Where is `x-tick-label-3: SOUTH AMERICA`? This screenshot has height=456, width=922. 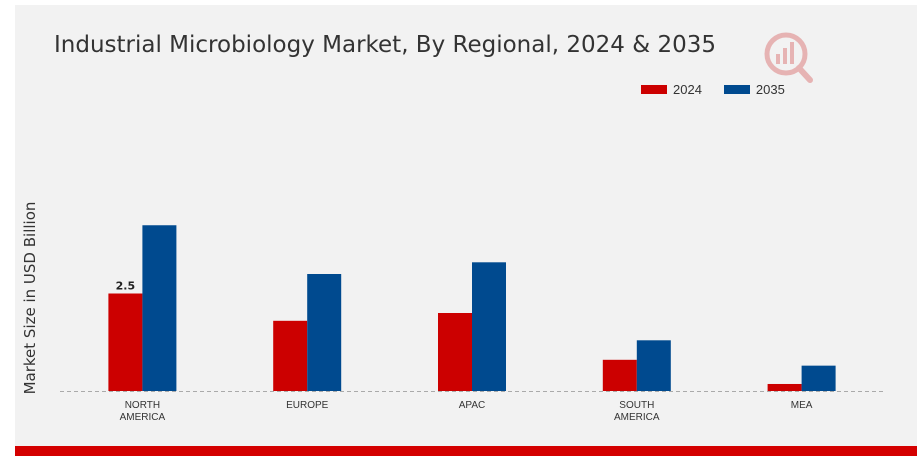 x-tick-label-3: SOUTH AMERICA is located at coordinates (637, 411).